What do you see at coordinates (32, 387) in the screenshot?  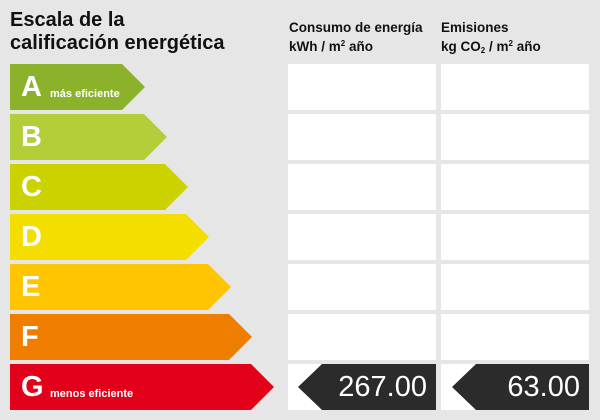 I see `rating-letter-g: G` at bounding box center [32, 387].